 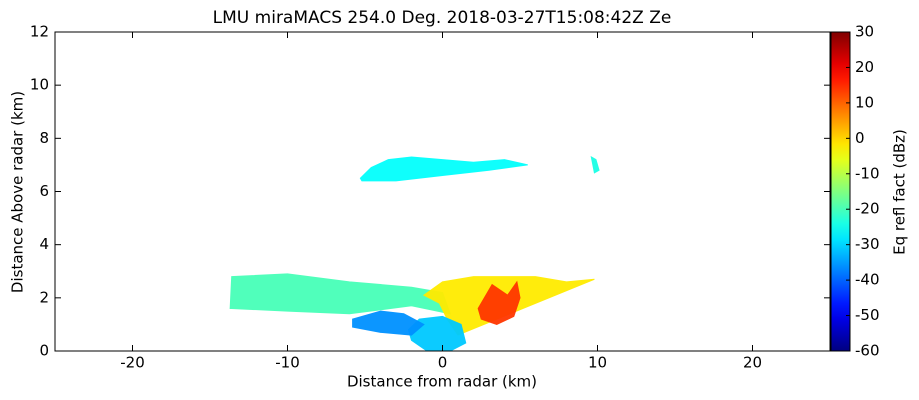 What do you see at coordinates (860, 138) in the screenshot?
I see `colorbar-tick-label: 0` at bounding box center [860, 138].